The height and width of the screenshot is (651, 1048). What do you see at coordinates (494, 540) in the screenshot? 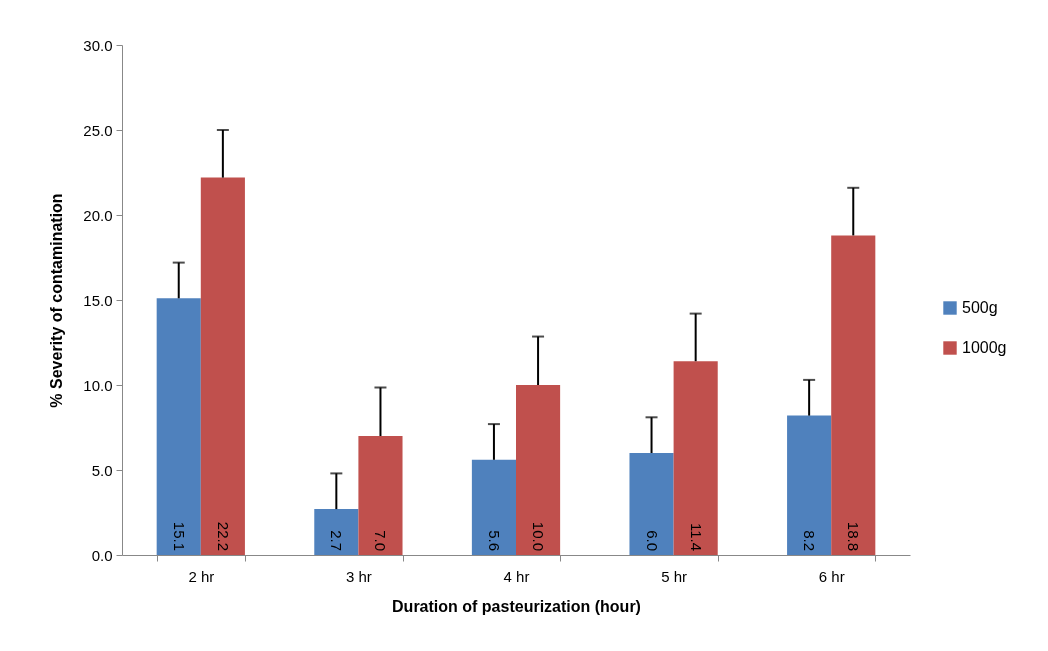
I see `data-label: 5.6` at bounding box center [494, 540].